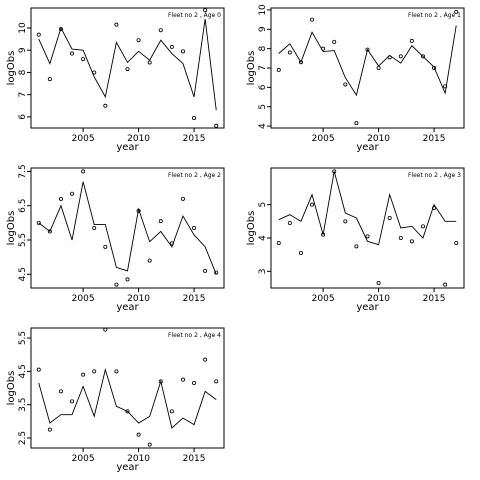  Describe the element at coordinates (23, 28) in the screenshot. I see `y-tick-label: 10` at that location.